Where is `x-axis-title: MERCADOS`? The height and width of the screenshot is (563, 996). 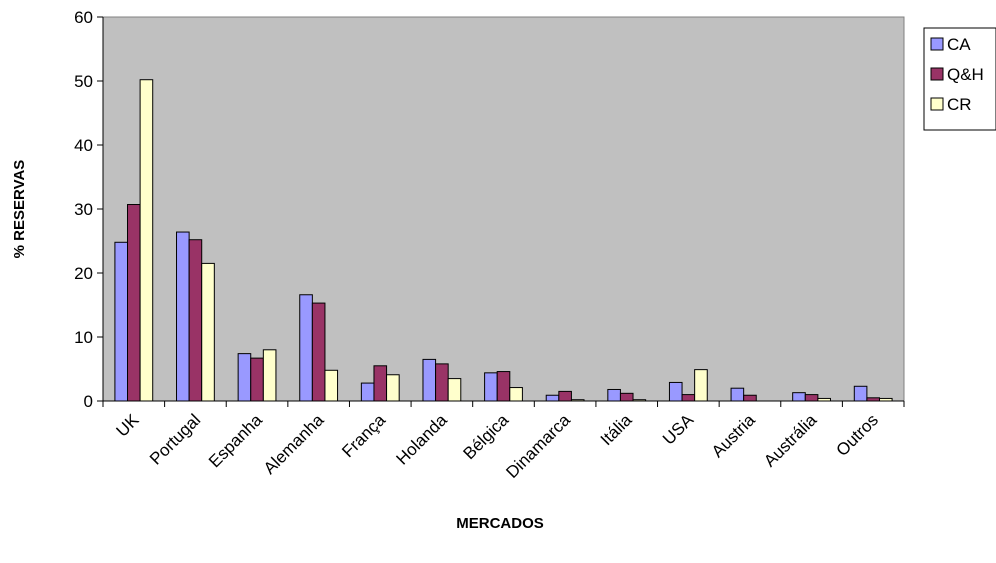
x-axis-title: MERCADOS is located at coordinates (500, 523).